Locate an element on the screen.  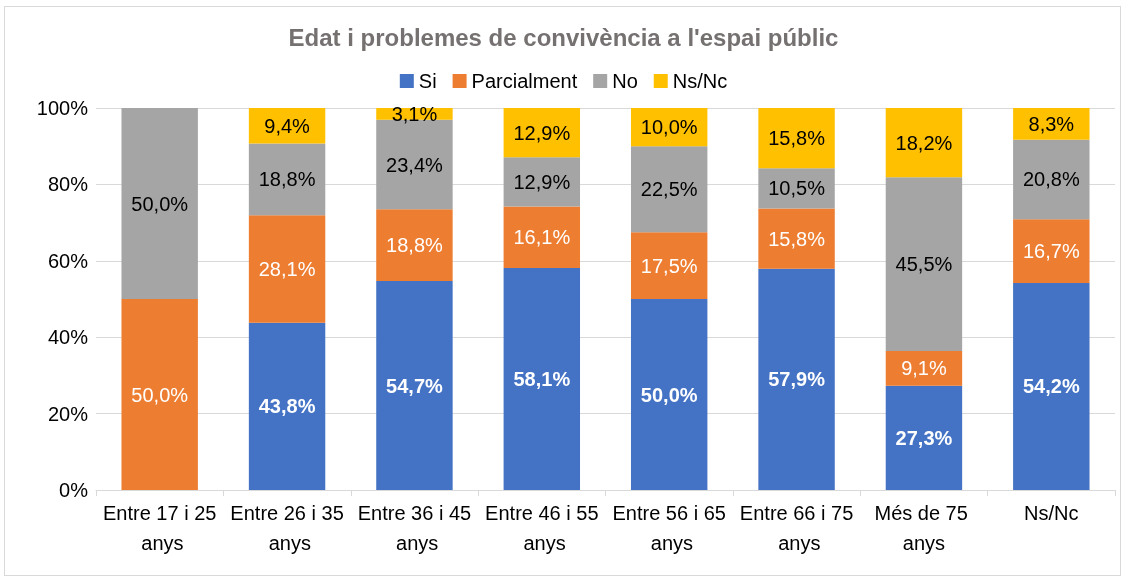
data-label: 16,7% is located at coordinates (1051, 251).